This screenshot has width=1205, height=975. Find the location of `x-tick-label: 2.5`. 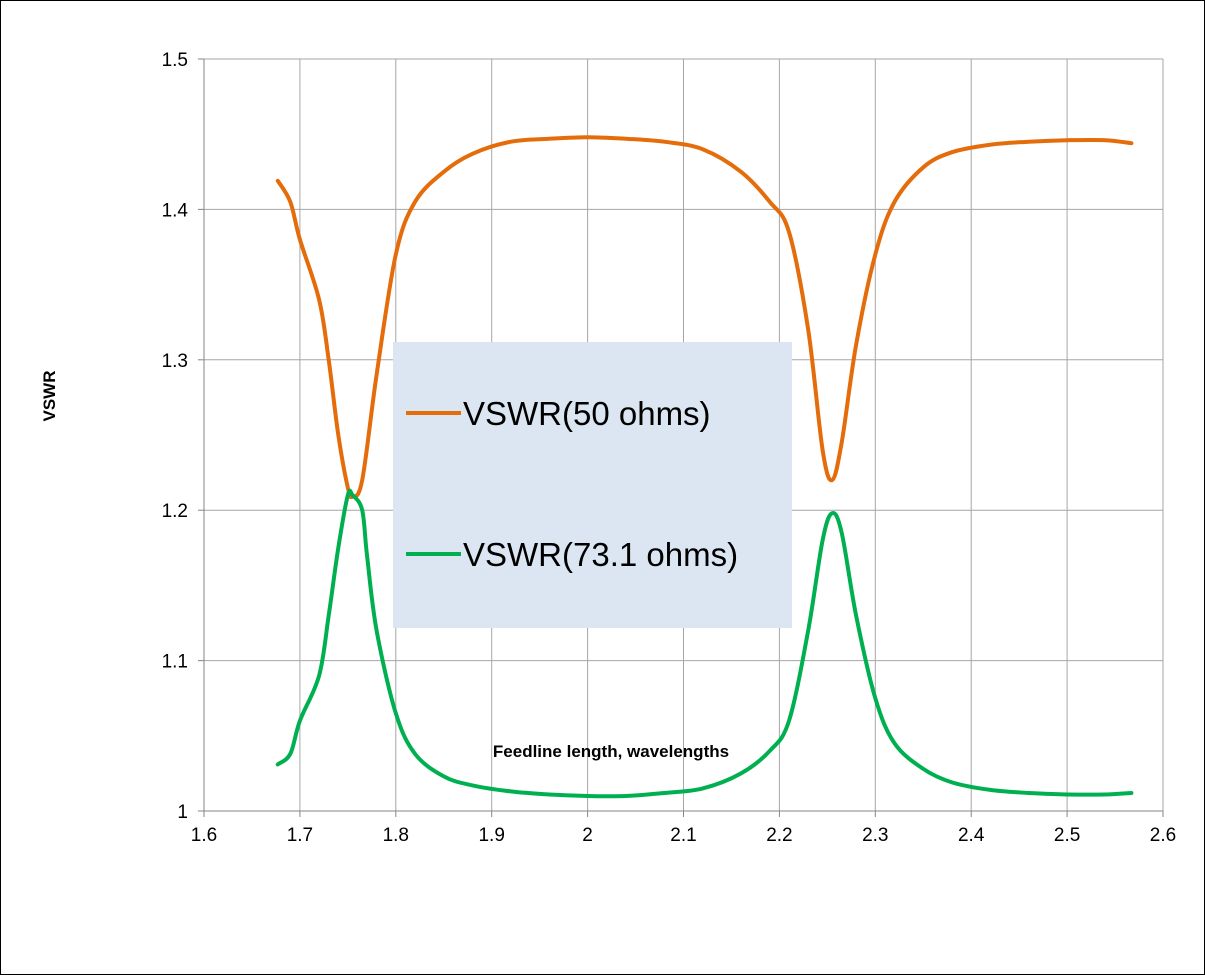

x-tick-label: 2.5 is located at coordinates (1067, 835).